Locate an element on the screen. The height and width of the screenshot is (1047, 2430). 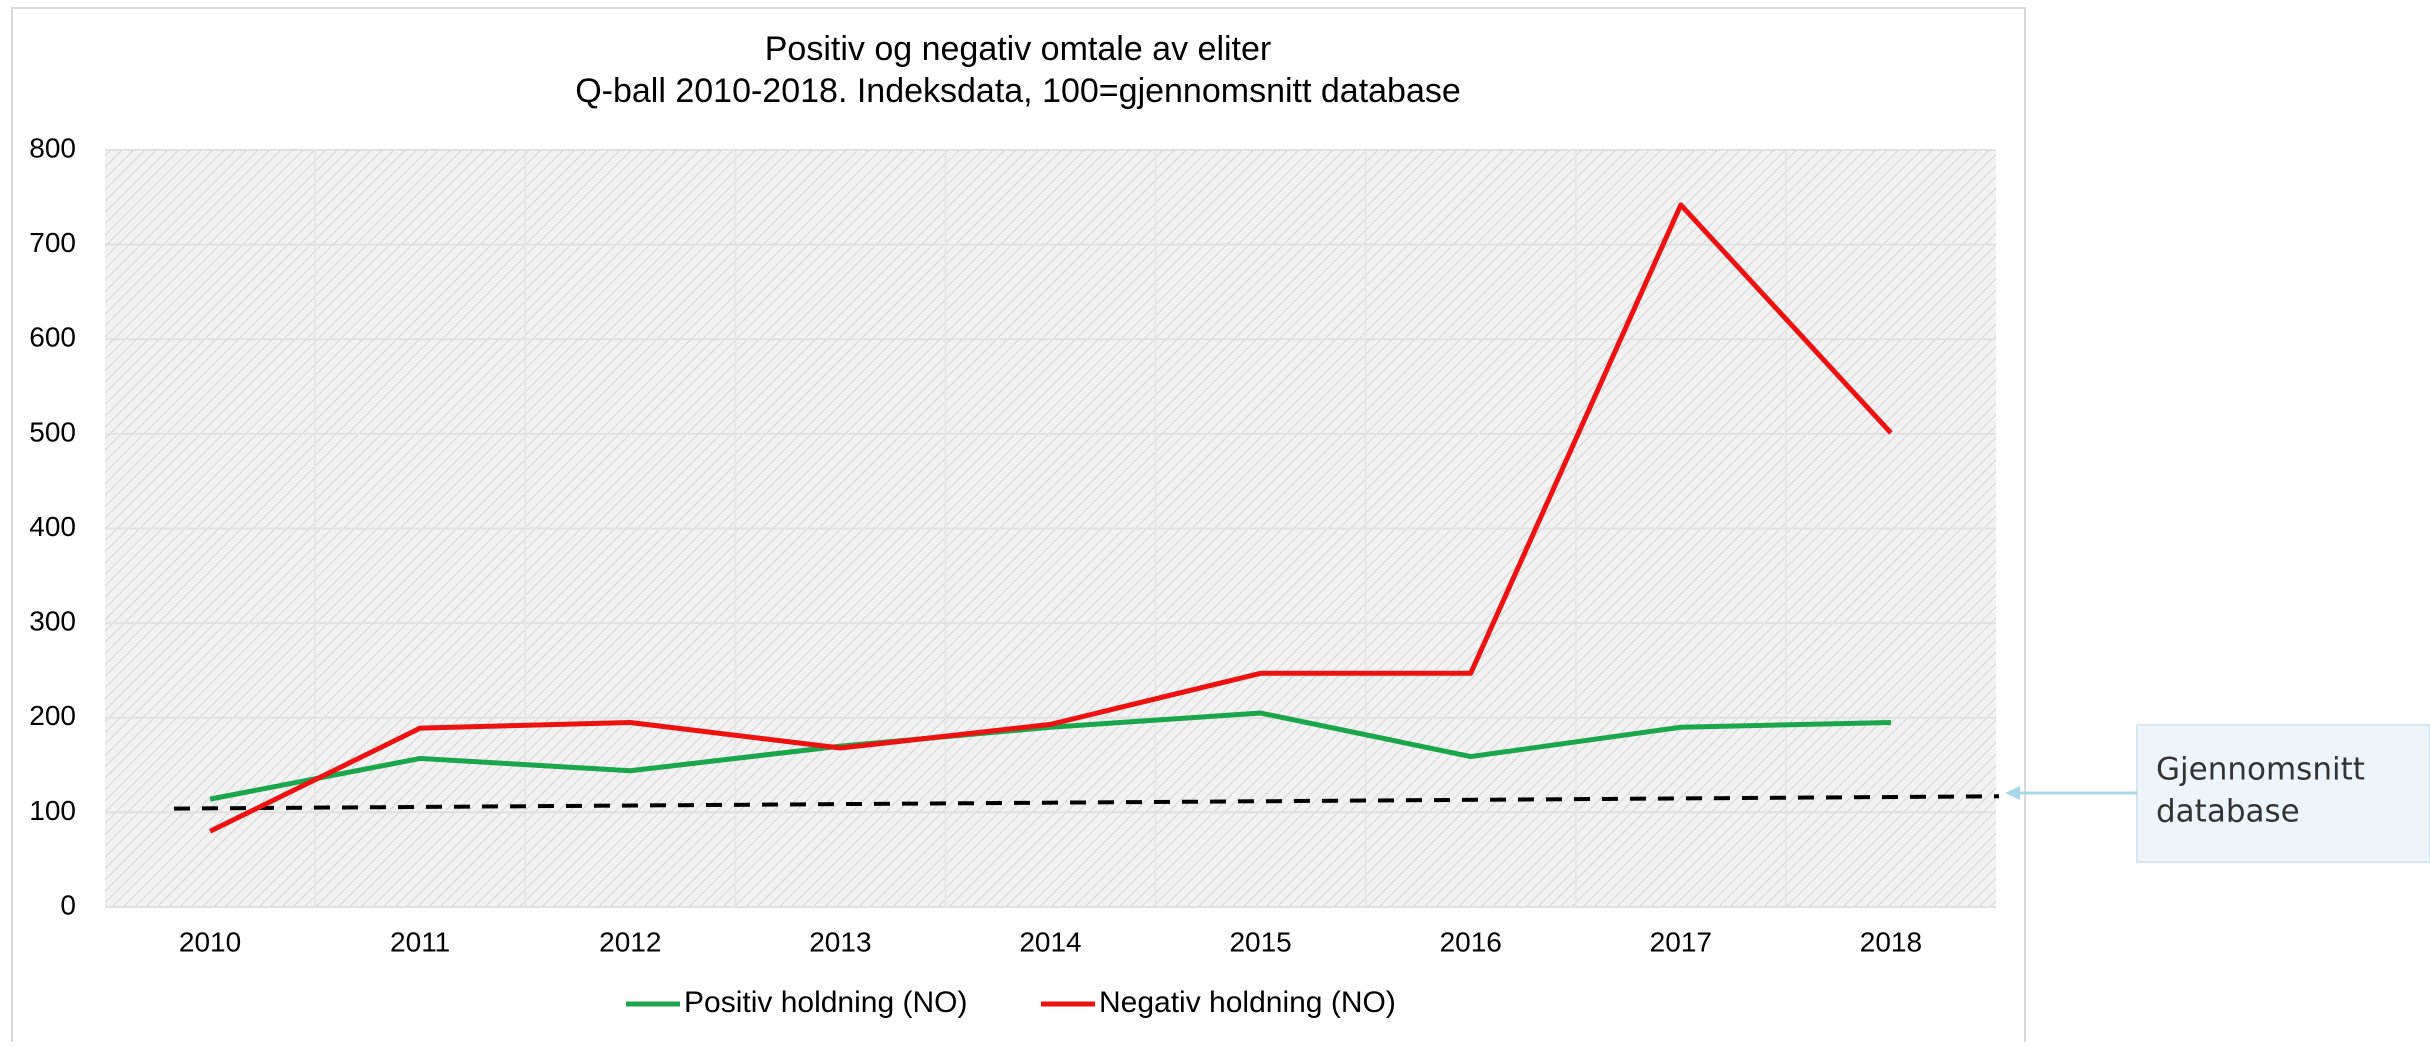
x-tick-label: 2012 is located at coordinates (630, 941).